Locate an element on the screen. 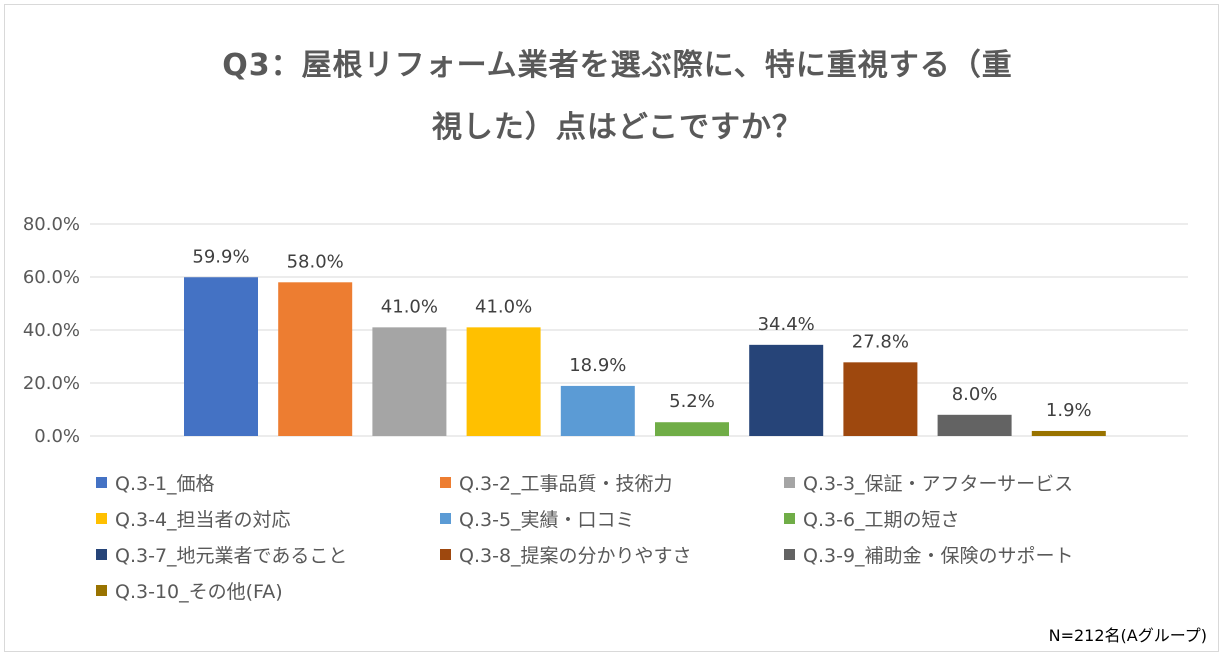 This screenshot has width=1225, height=658. legend-item: Q.3-2_工事品質・技術力 is located at coordinates (612, 482).